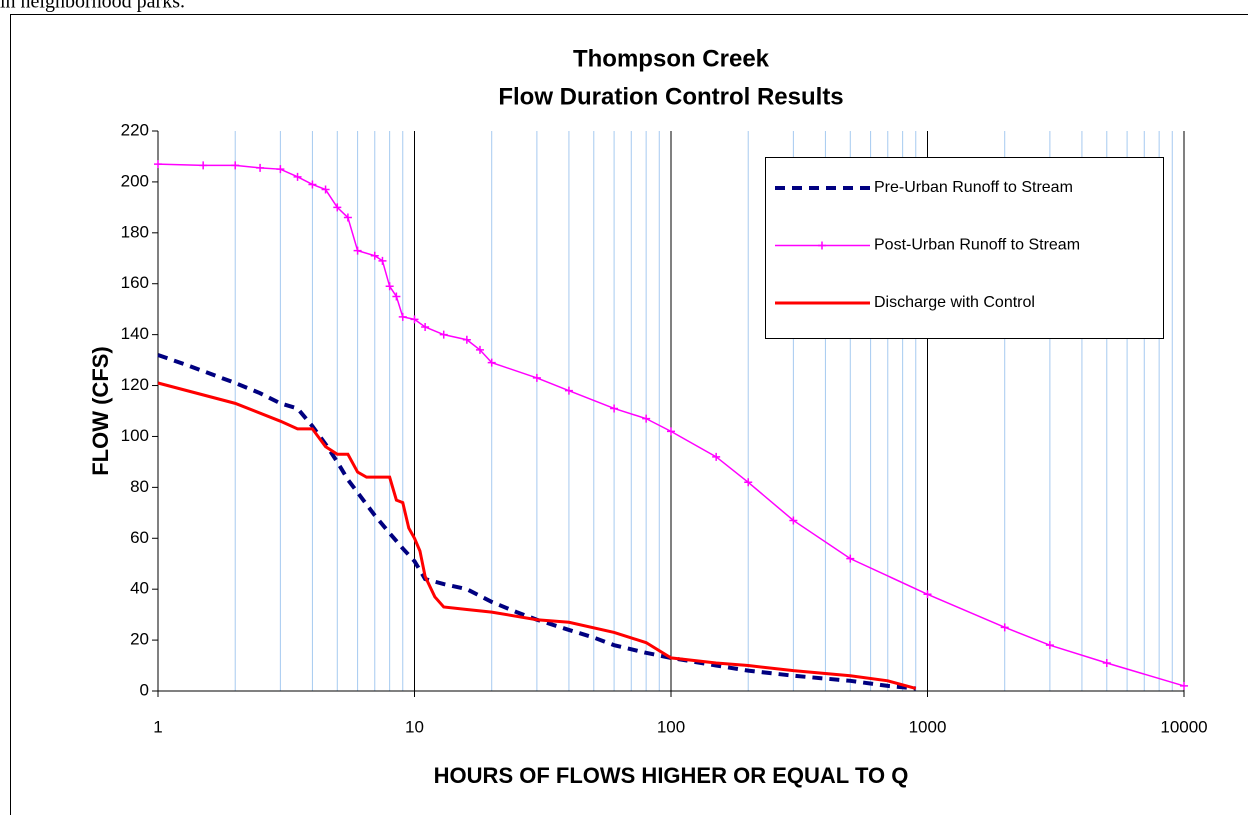 This screenshot has width=1248, height=815. What do you see at coordinates (139, 639) in the screenshot?
I see `y-tick-label: 20` at bounding box center [139, 639].